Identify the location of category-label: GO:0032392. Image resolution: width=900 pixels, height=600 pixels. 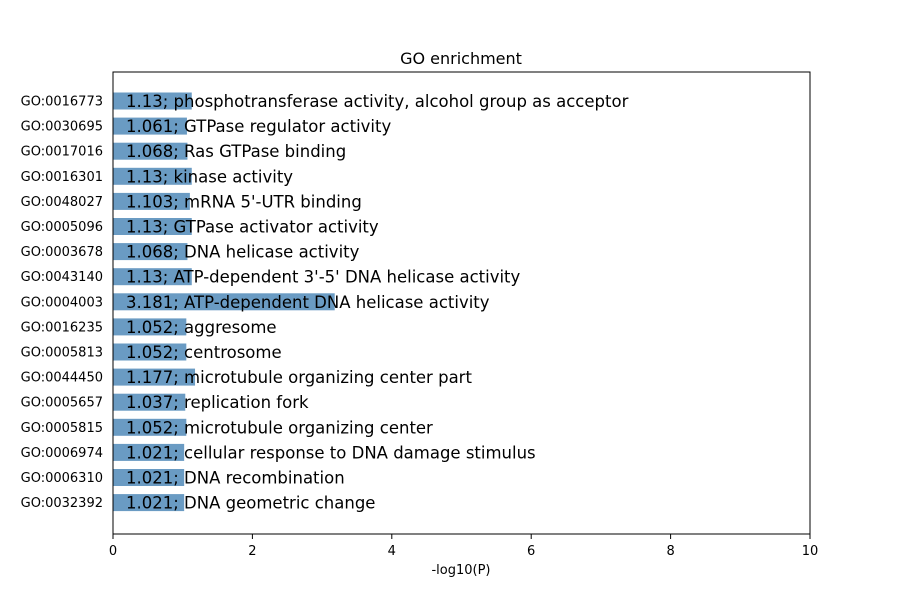
(62, 503).